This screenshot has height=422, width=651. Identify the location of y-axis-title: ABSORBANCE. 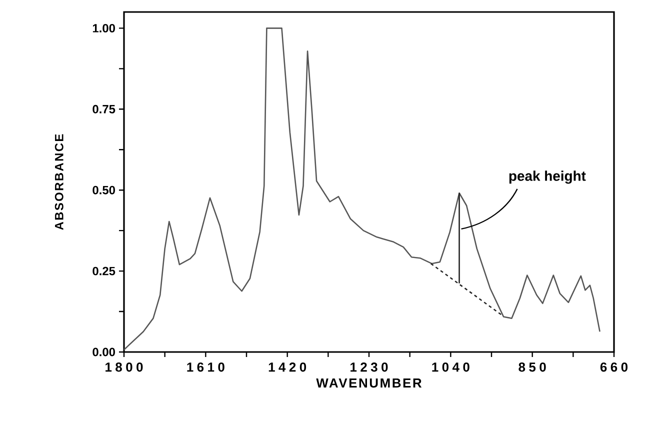
(59, 182).